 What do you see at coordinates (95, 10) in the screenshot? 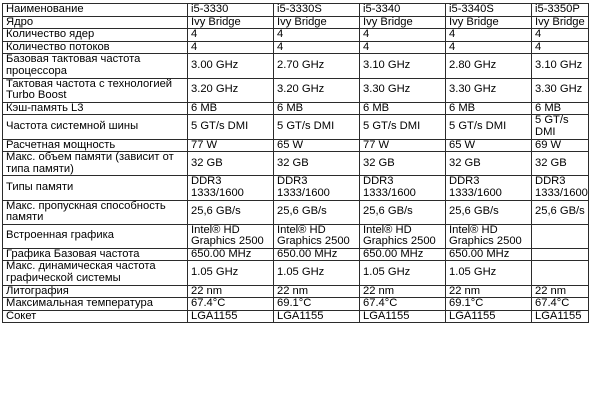
I see `header-cell-name: Наименование` at bounding box center [95, 10].